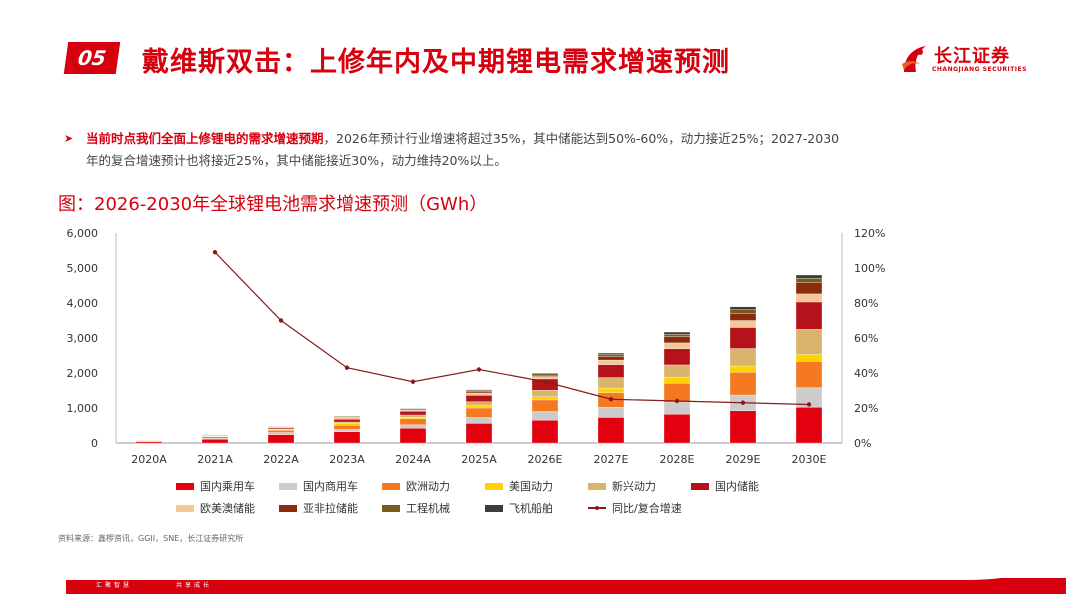 Image resolution: width=1080 pixels, height=608 pixels. I want to click on legend-item: 新兴动力, so click(622, 486).